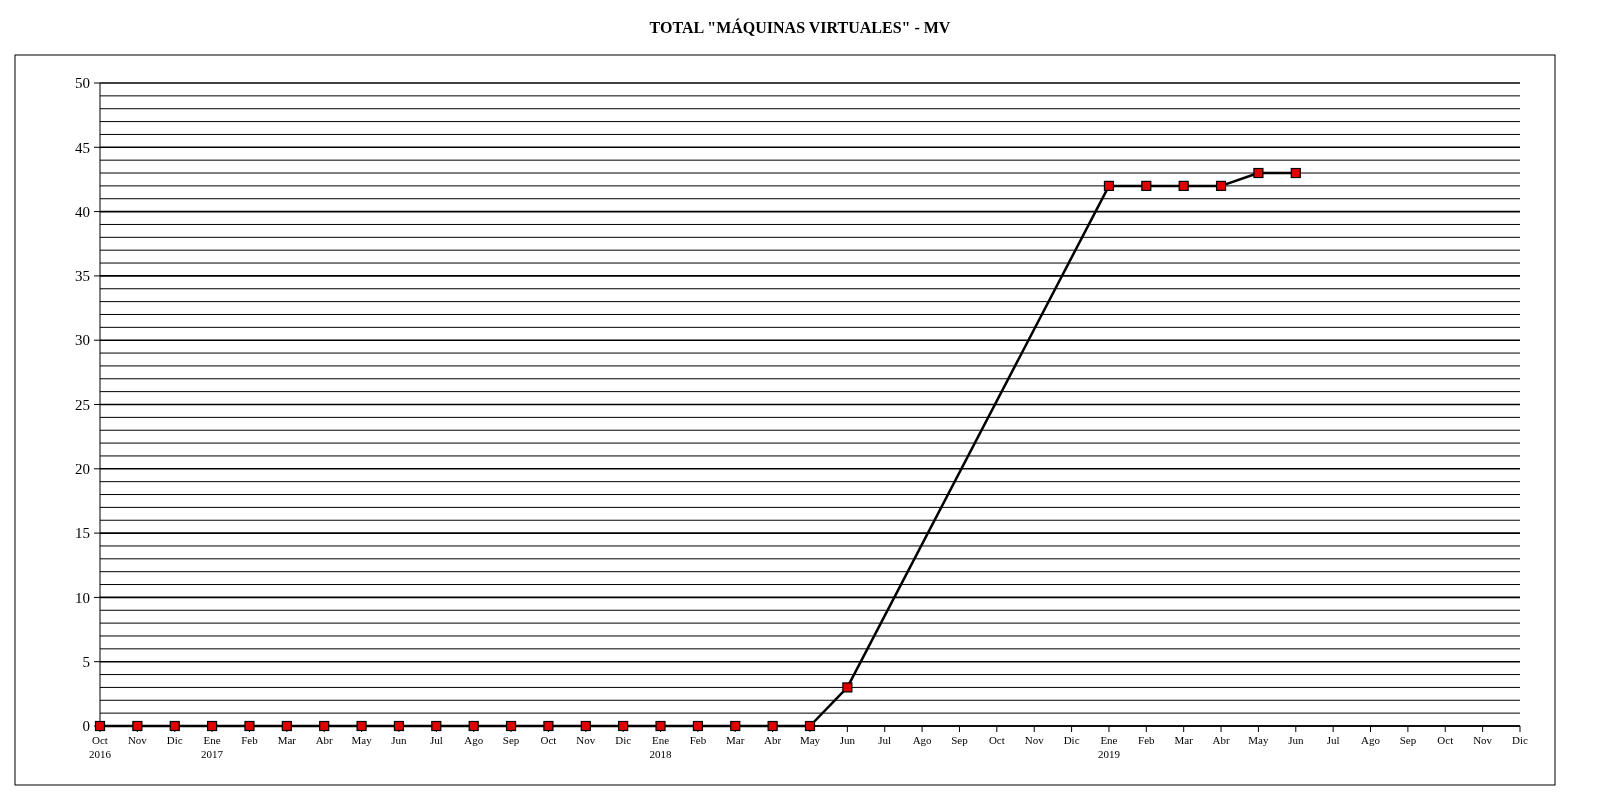 This screenshot has height=807, width=1600. I want to click on y-tick-label: 15, so click(82, 533).